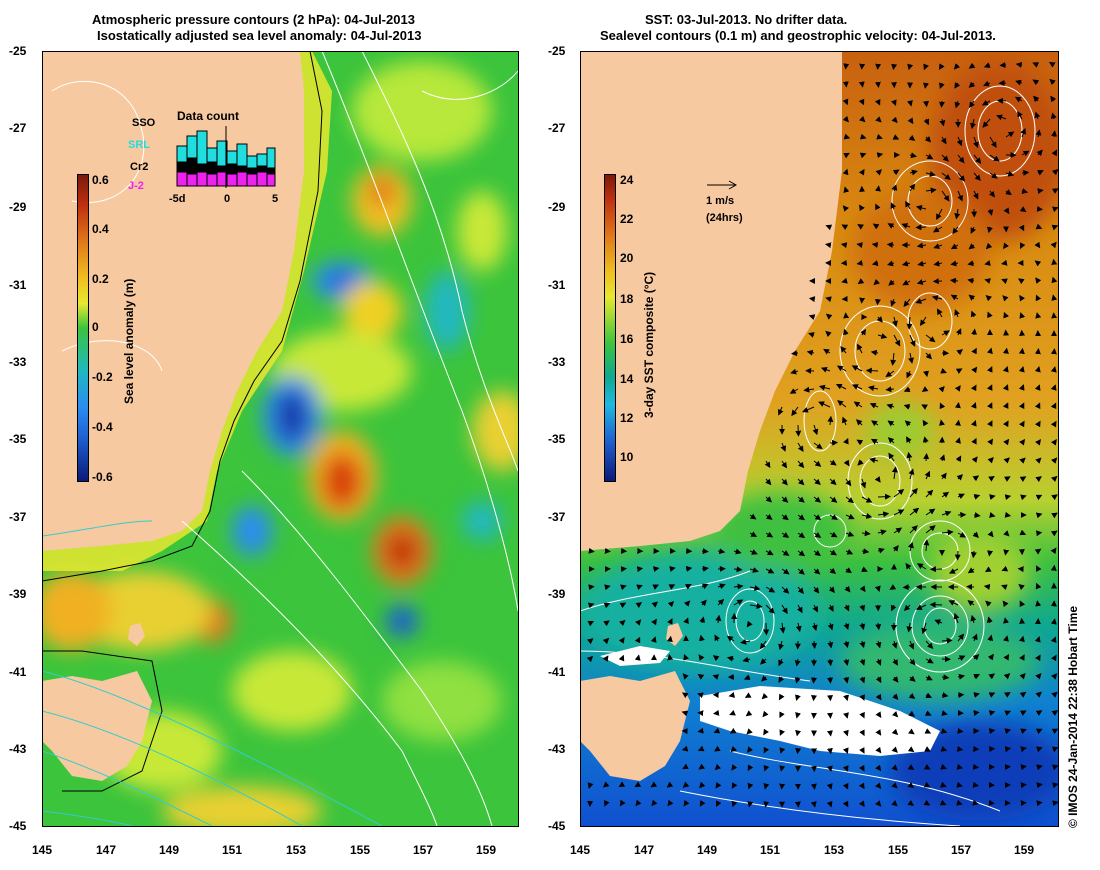  Describe the element at coordinates (226, 157) in the screenshot. I see `data-count-histogram` at that location.